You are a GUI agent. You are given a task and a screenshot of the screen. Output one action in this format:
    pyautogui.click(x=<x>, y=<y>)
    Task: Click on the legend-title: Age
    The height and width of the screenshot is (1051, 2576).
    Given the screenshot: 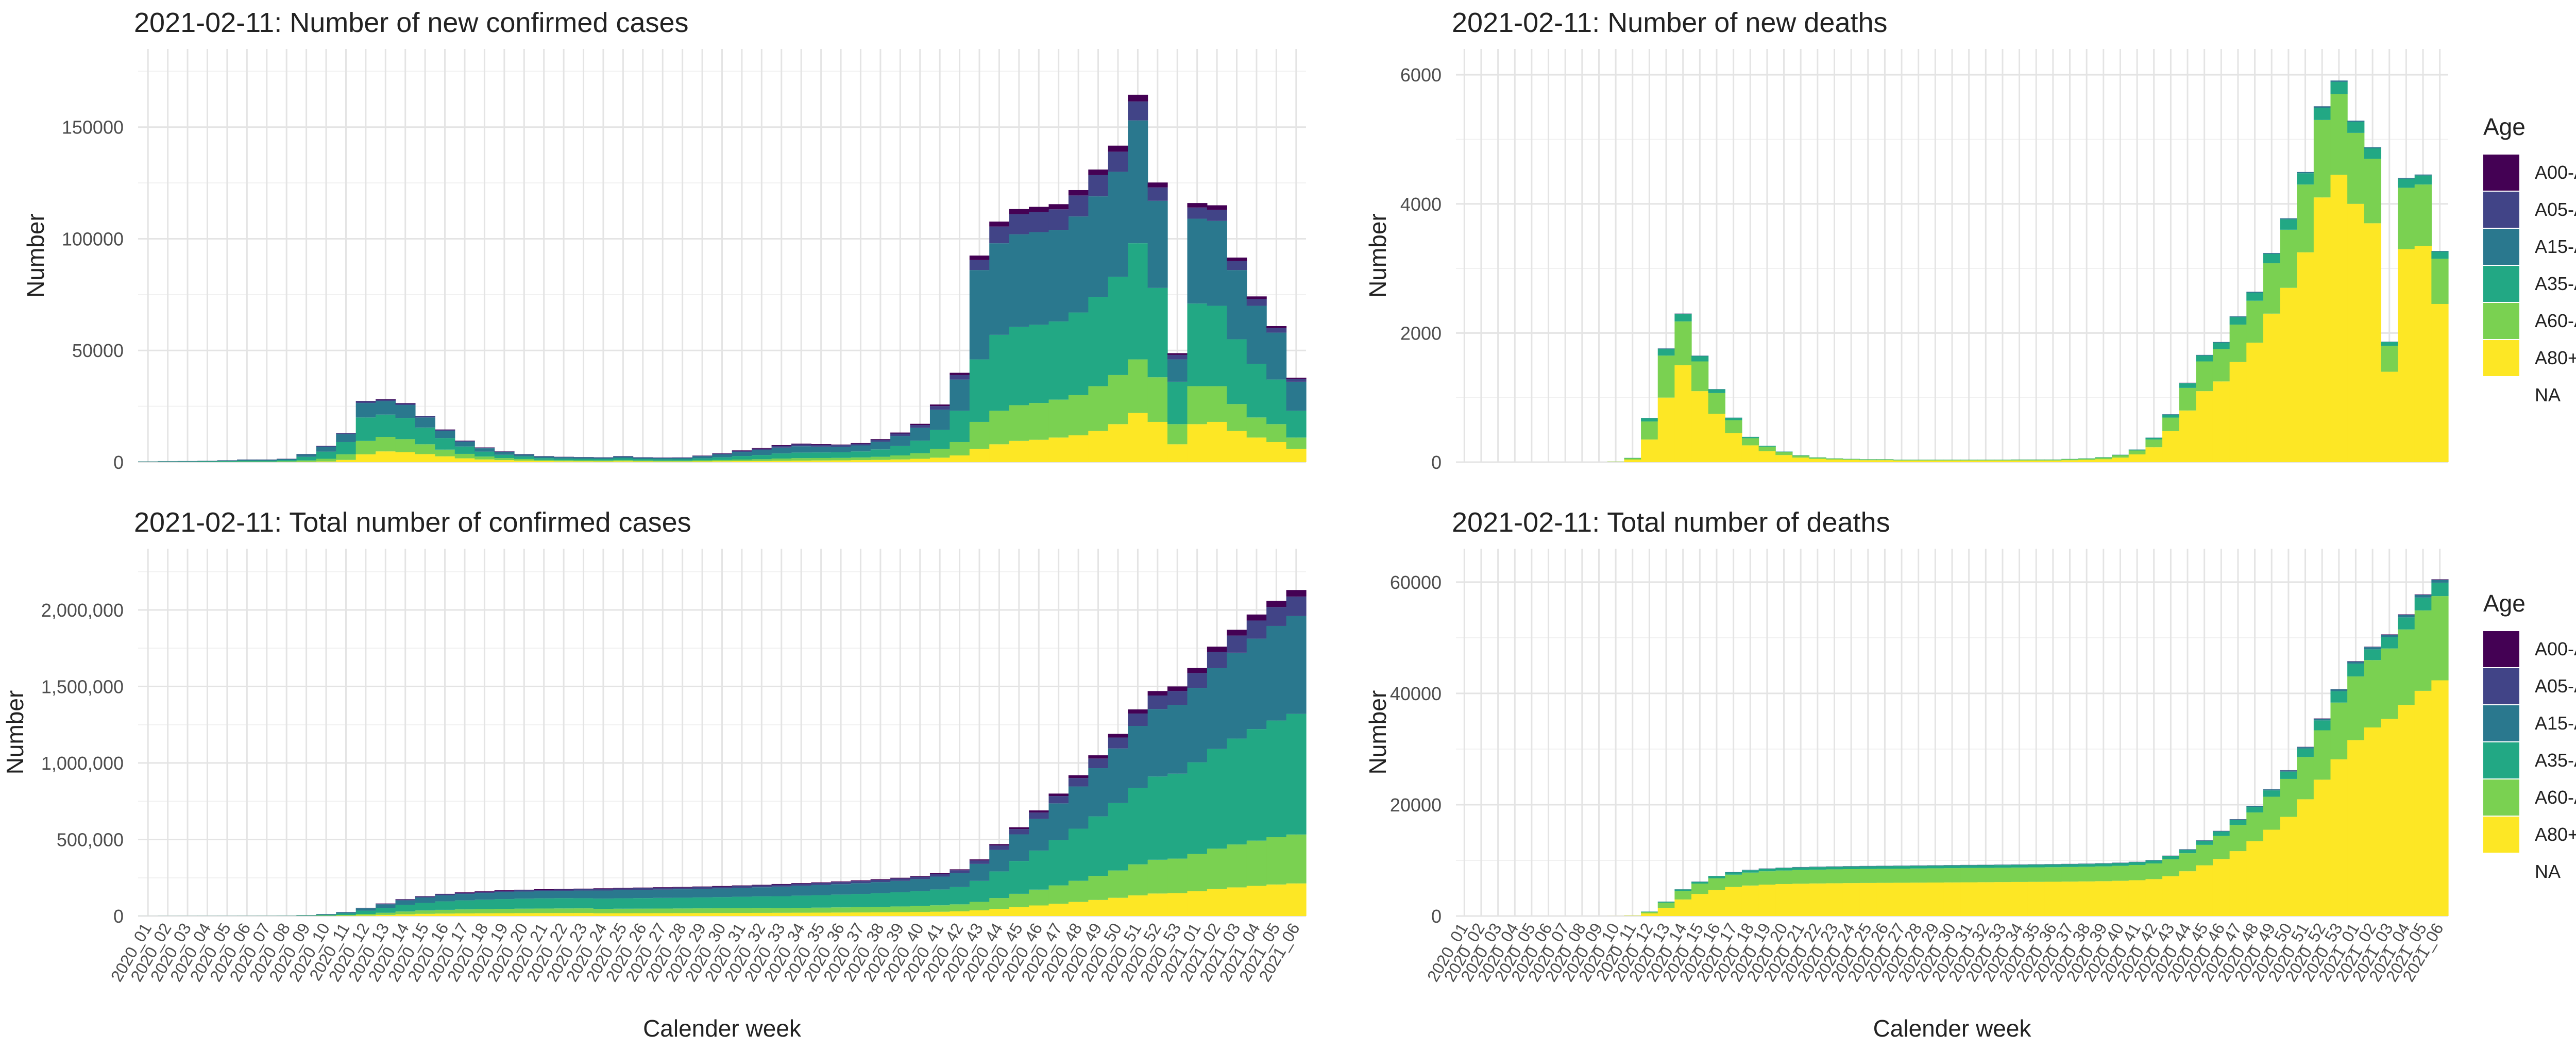 What is the action you would take?
    pyautogui.click(x=2504, y=126)
    